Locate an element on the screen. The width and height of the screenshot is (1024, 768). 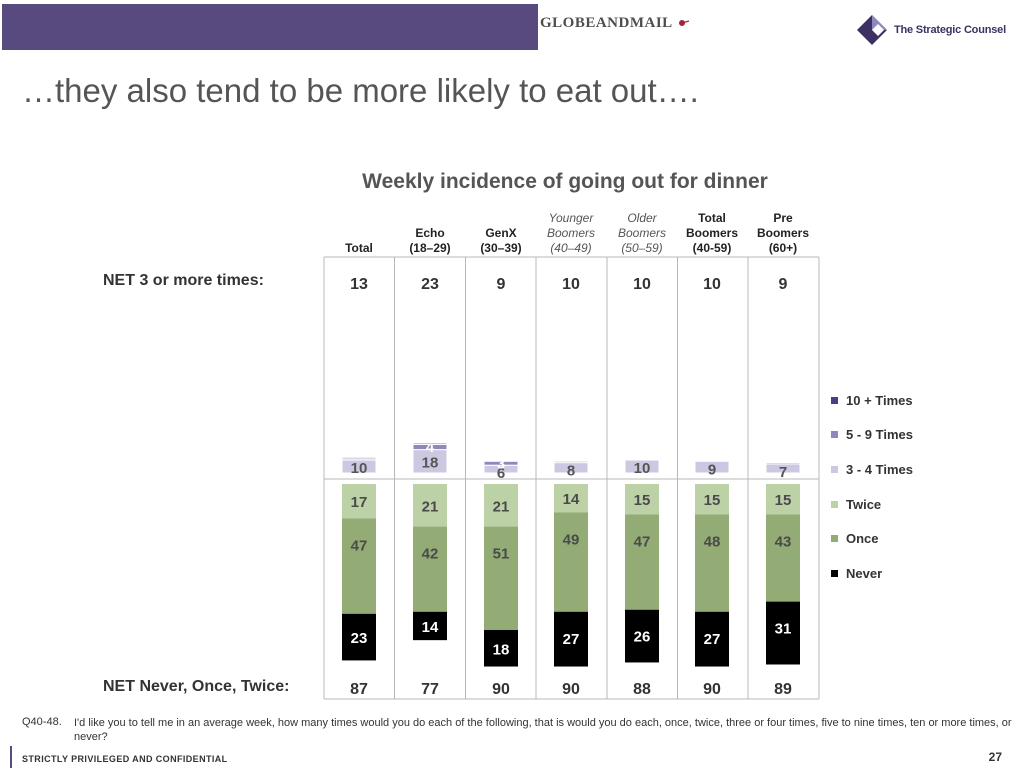
column-header-range: (60+) is located at coordinates (783, 248).